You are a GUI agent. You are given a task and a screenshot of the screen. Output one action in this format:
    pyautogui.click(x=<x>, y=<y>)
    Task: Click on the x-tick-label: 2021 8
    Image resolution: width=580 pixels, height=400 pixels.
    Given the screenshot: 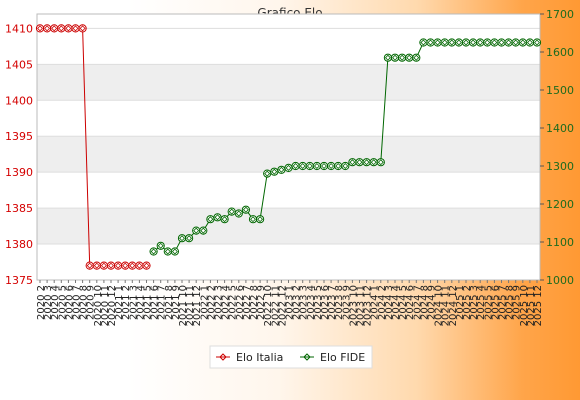 What is the action you would take?
    pyautogui.click(x=169, y=302)
    